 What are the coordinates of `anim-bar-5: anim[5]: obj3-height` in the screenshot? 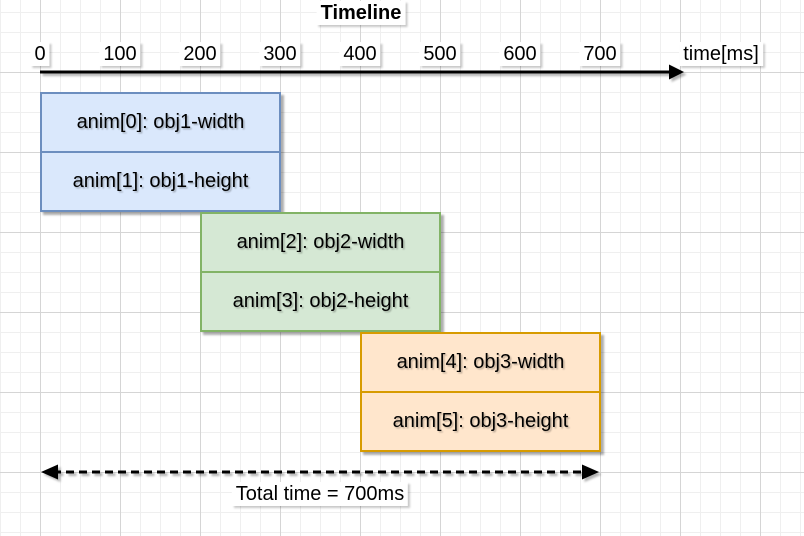 It's located at (480, 421).